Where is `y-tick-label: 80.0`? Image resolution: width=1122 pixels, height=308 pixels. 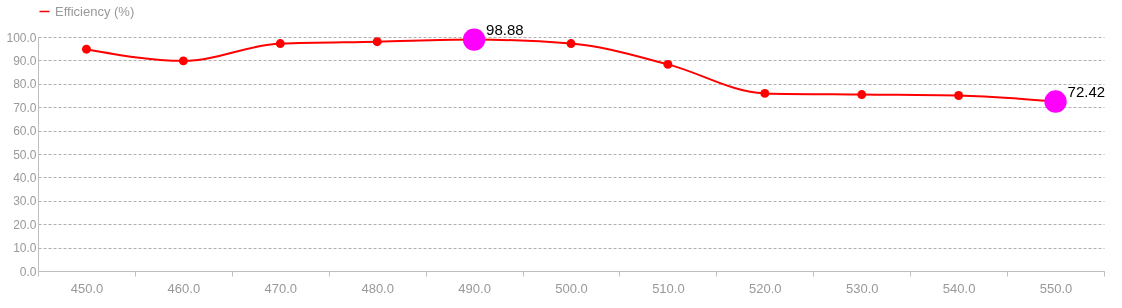
y-tick-label: 80.0 is located at coordinates (25, 84).